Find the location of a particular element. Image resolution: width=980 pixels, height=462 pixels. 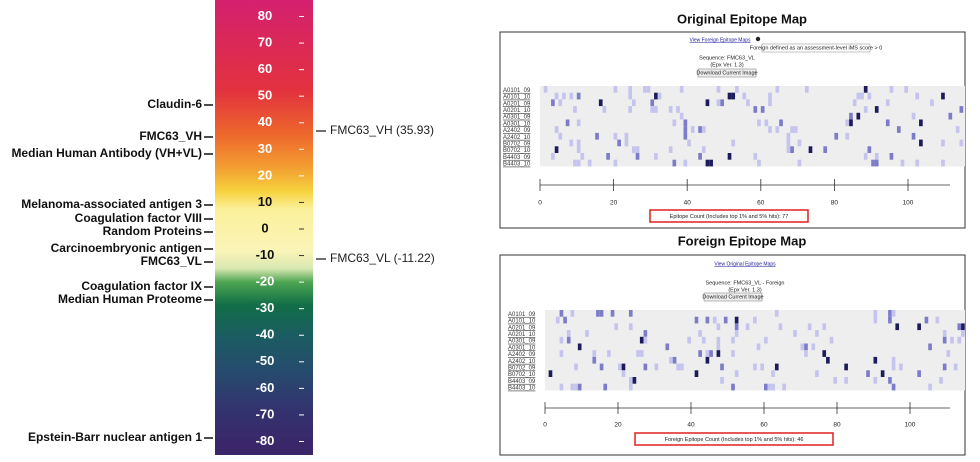

help-icon is located at coordinates (758, 39).